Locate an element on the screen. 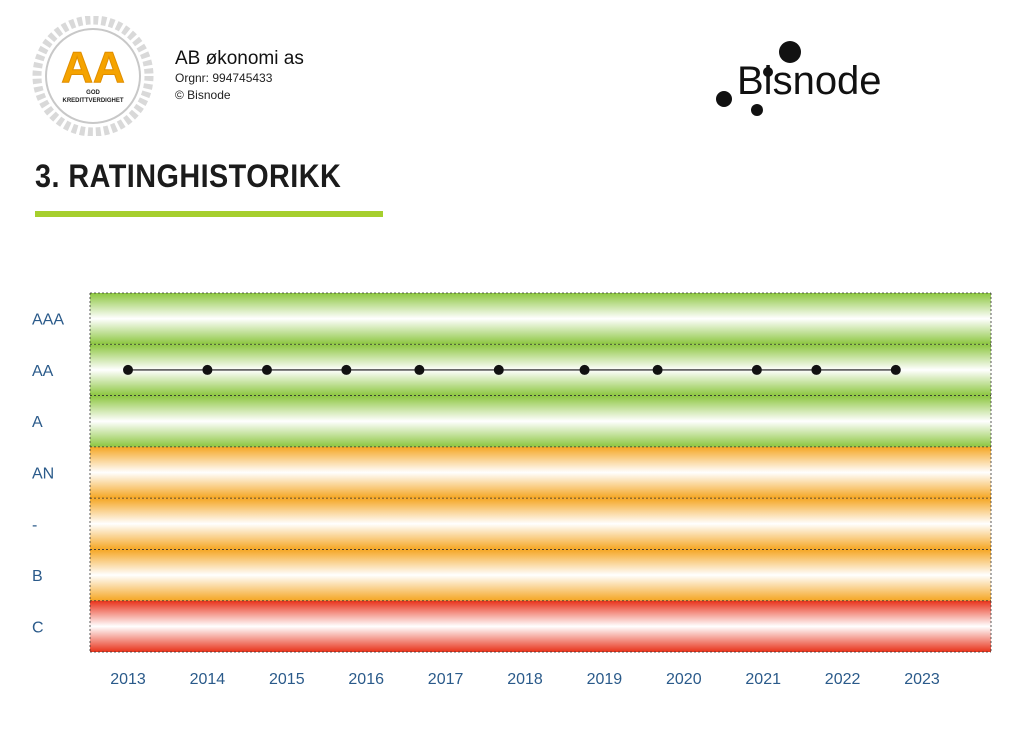 This screenshot has height=746, width=1024. x-tick-label: 2022 is located at coordinates (843, 679).